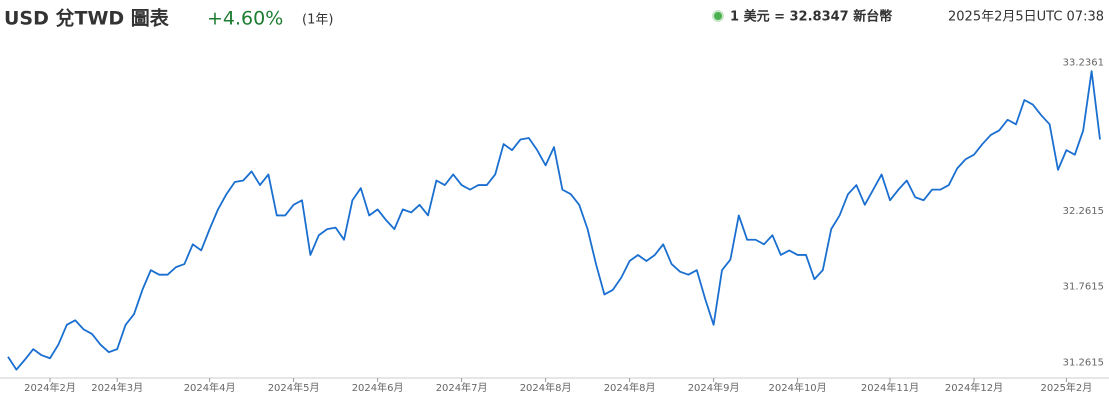  Describe the element at coordinates (117, 387) in the screenshot. I see `x-tick-label: 2024年3月` at that location.